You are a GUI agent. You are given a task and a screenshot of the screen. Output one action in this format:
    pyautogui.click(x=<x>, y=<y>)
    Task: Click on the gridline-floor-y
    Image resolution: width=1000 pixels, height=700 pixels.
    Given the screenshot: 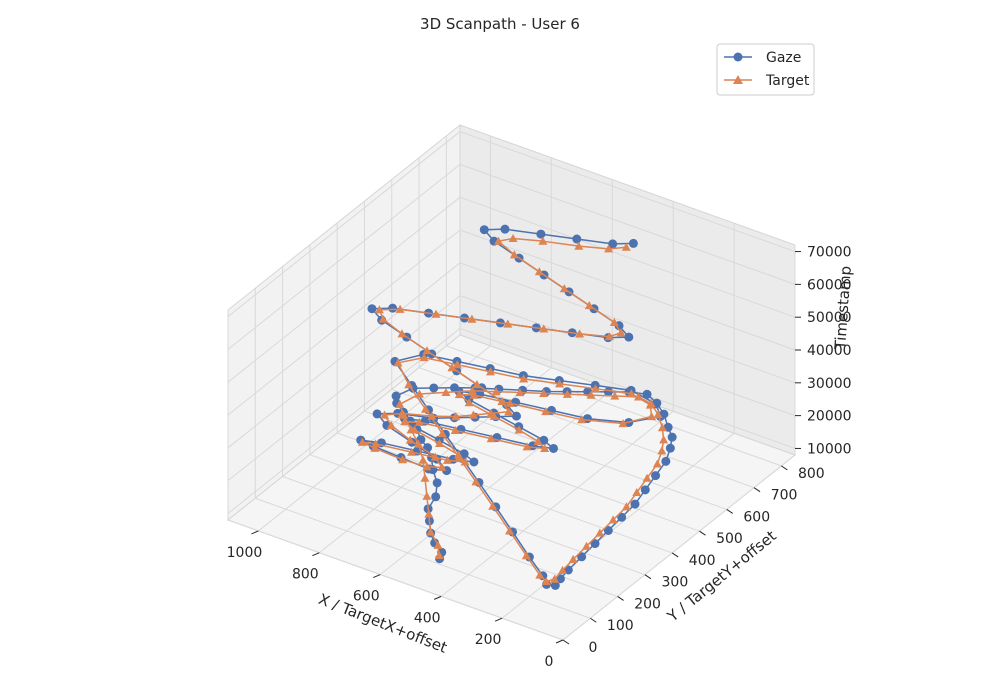 What is the action you would take?
    pyautogui.click(x=505, y=493)
    